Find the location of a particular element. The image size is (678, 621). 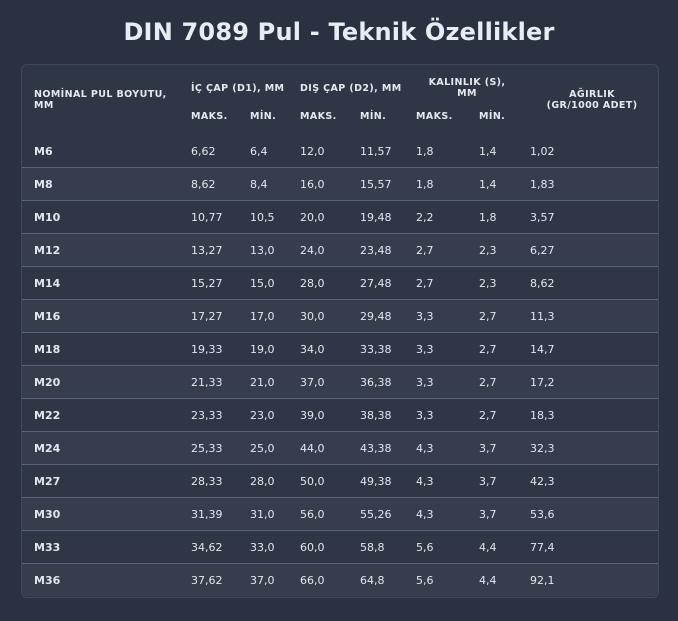

outer-min-cell: 55,26 is located at coordinates (376, 514).